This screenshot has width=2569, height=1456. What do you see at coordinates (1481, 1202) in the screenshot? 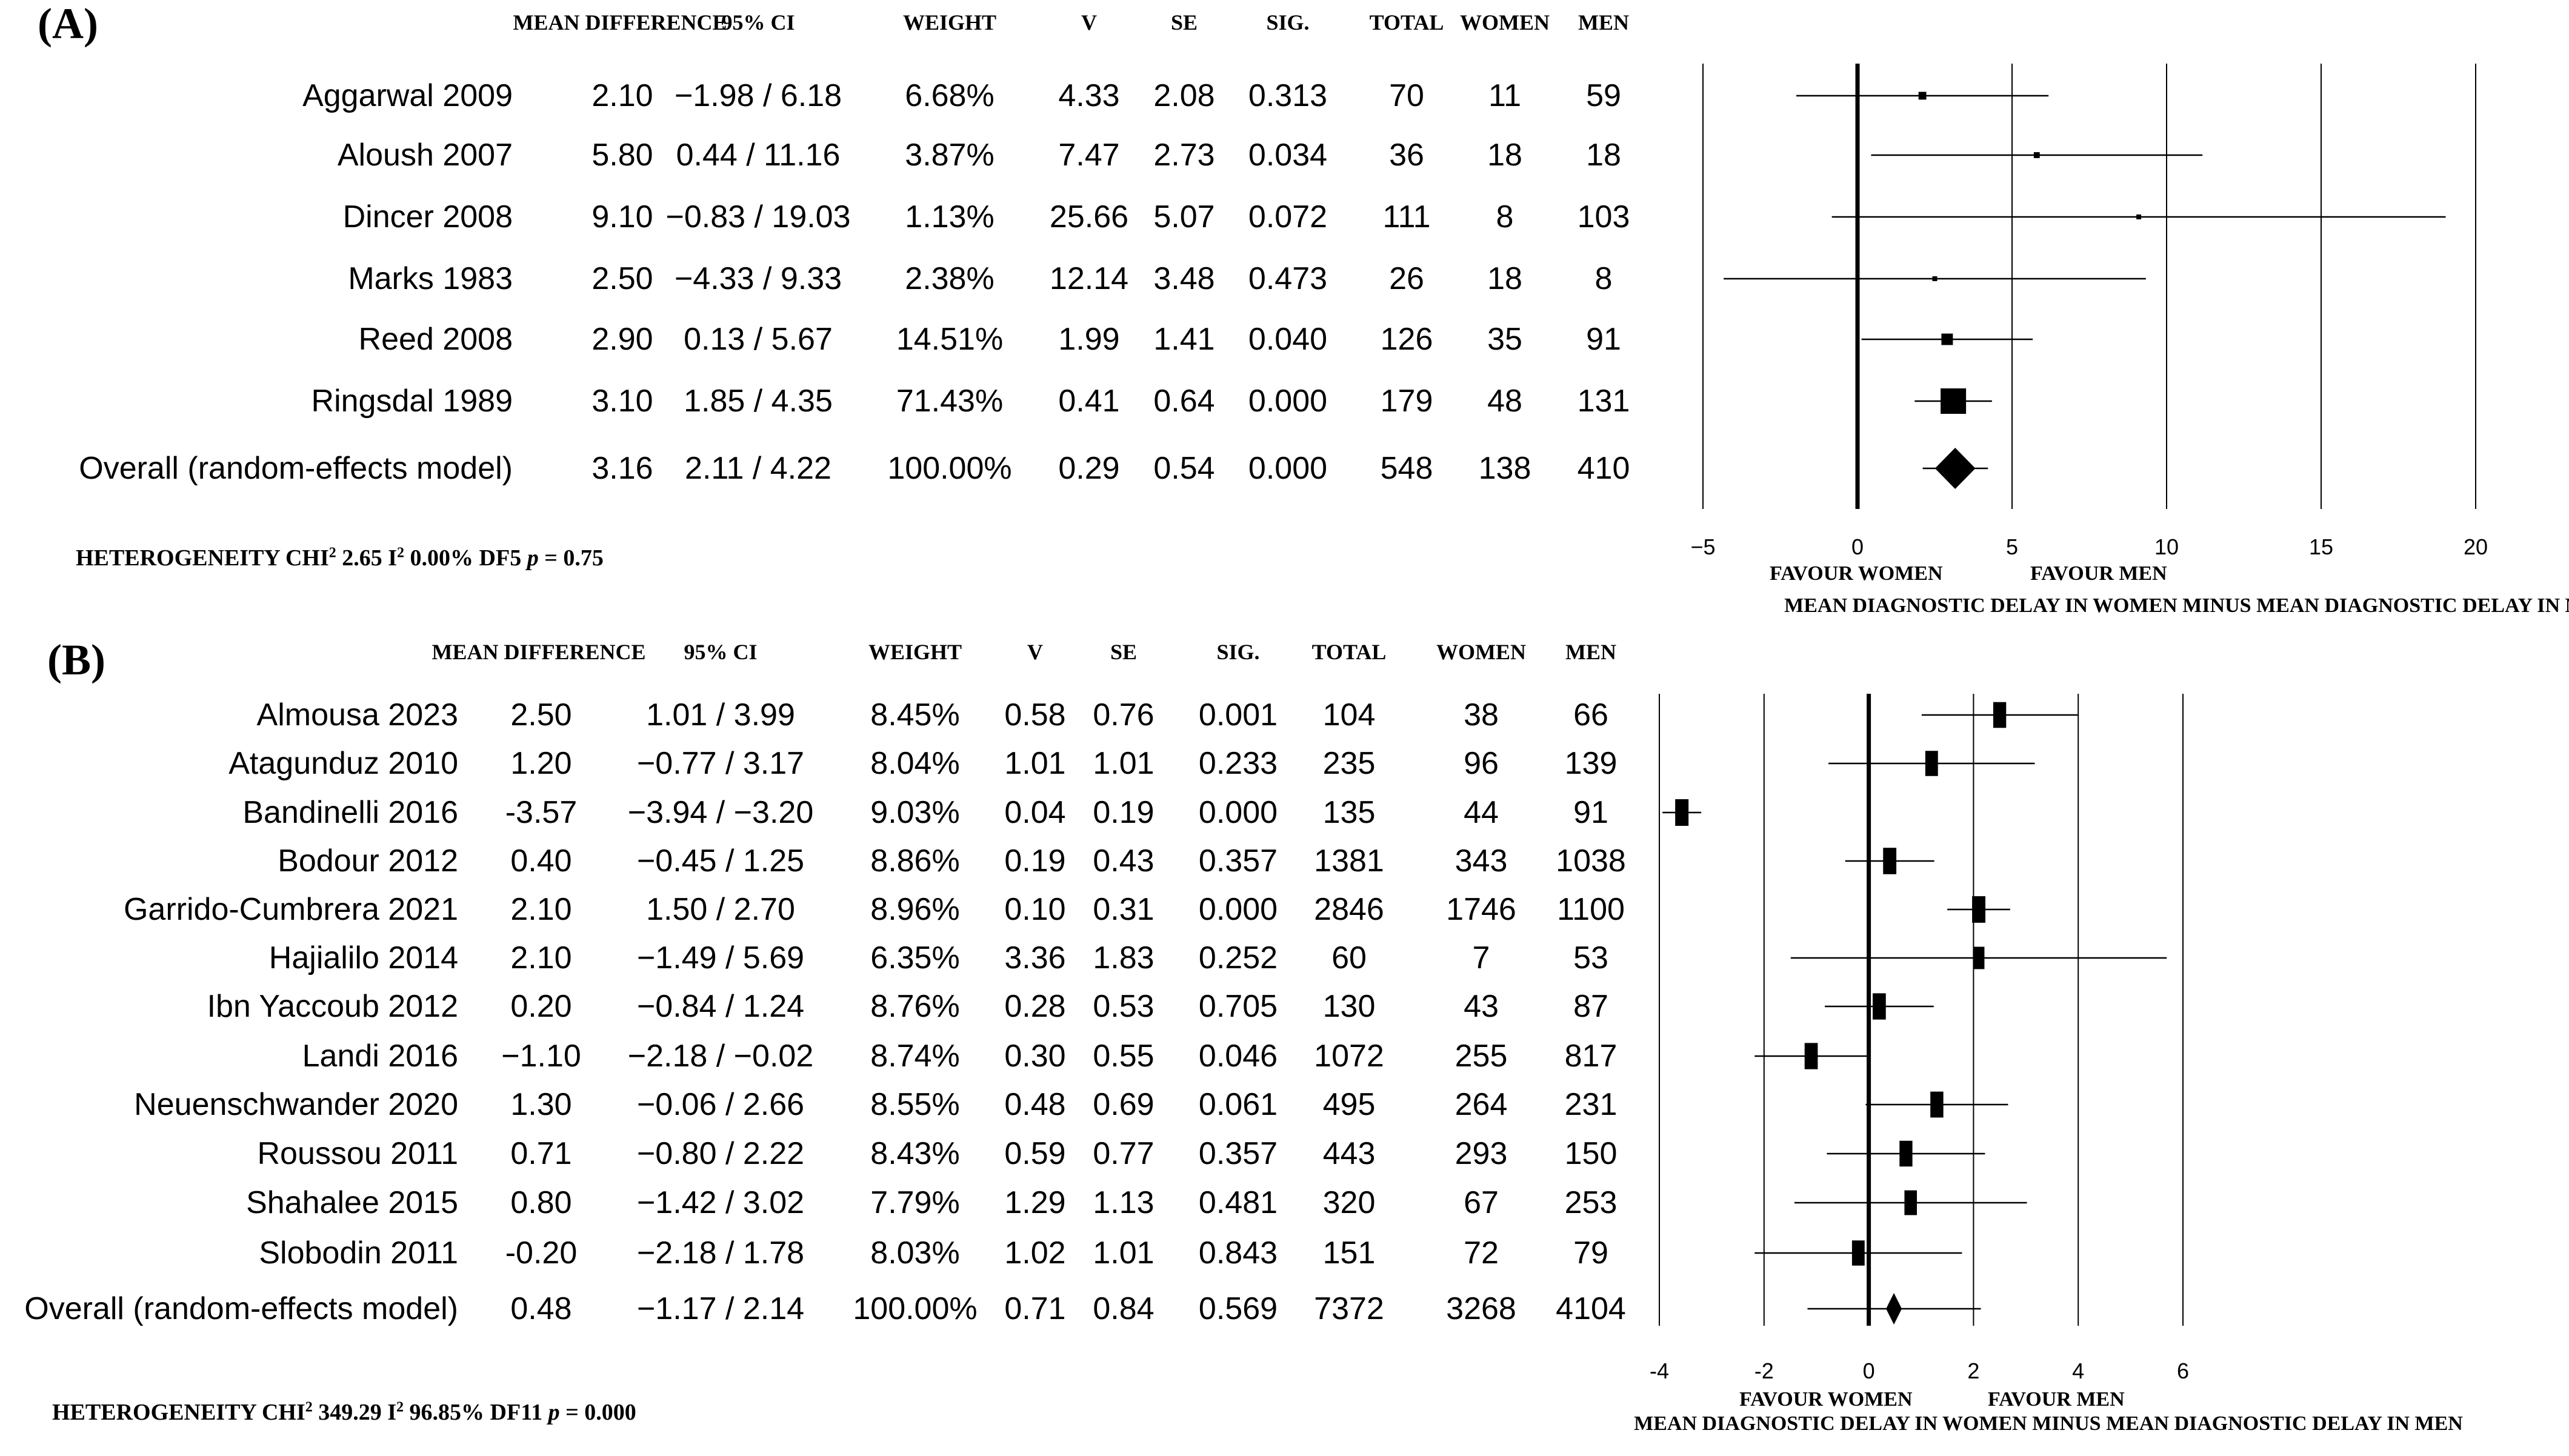
I see `study-row-b-women: 67` at bounding box center [1481, 1202].